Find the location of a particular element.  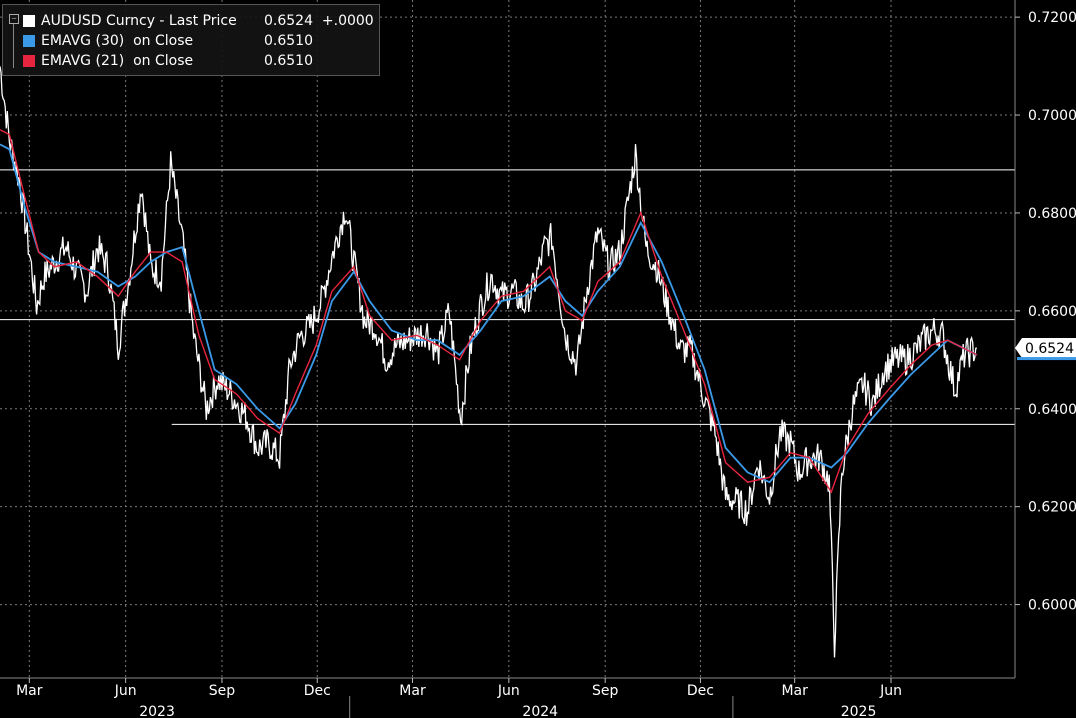

legend-tree-line is located at coordinates (13, 46).